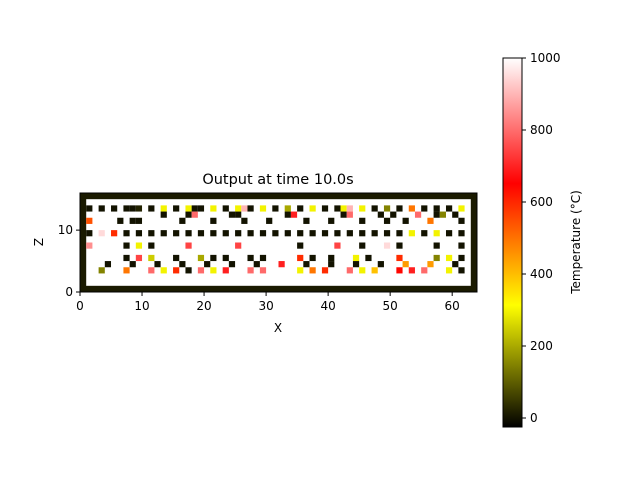 This screenshot has height=480, width=640. Describe the element at coordinates (541, 202) in the screenshot. I see `colorbar-tick-label: 600` at that location.